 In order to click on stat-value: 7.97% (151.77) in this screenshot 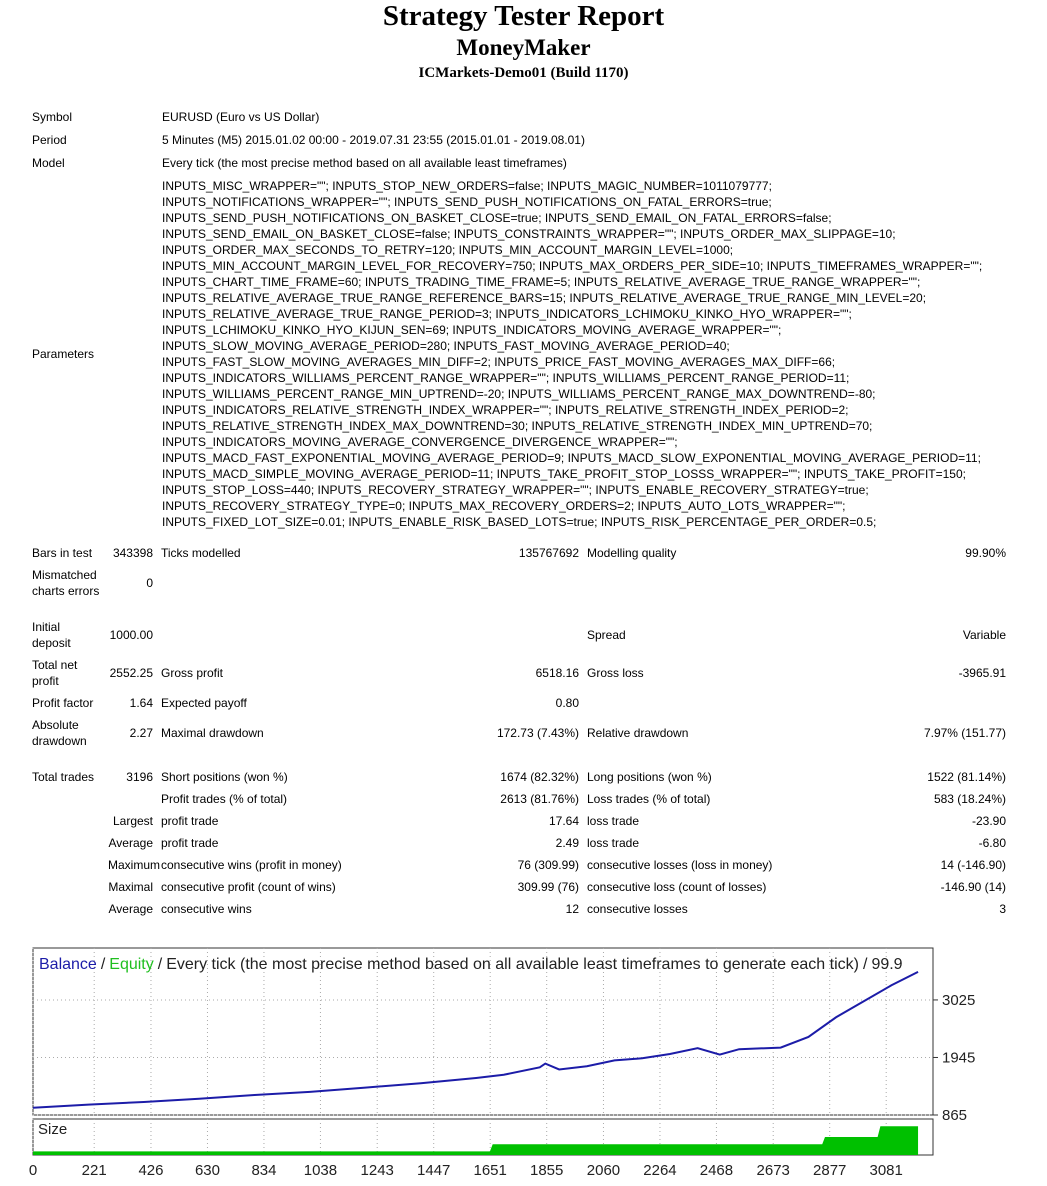, I will do `click(964, 733)`.